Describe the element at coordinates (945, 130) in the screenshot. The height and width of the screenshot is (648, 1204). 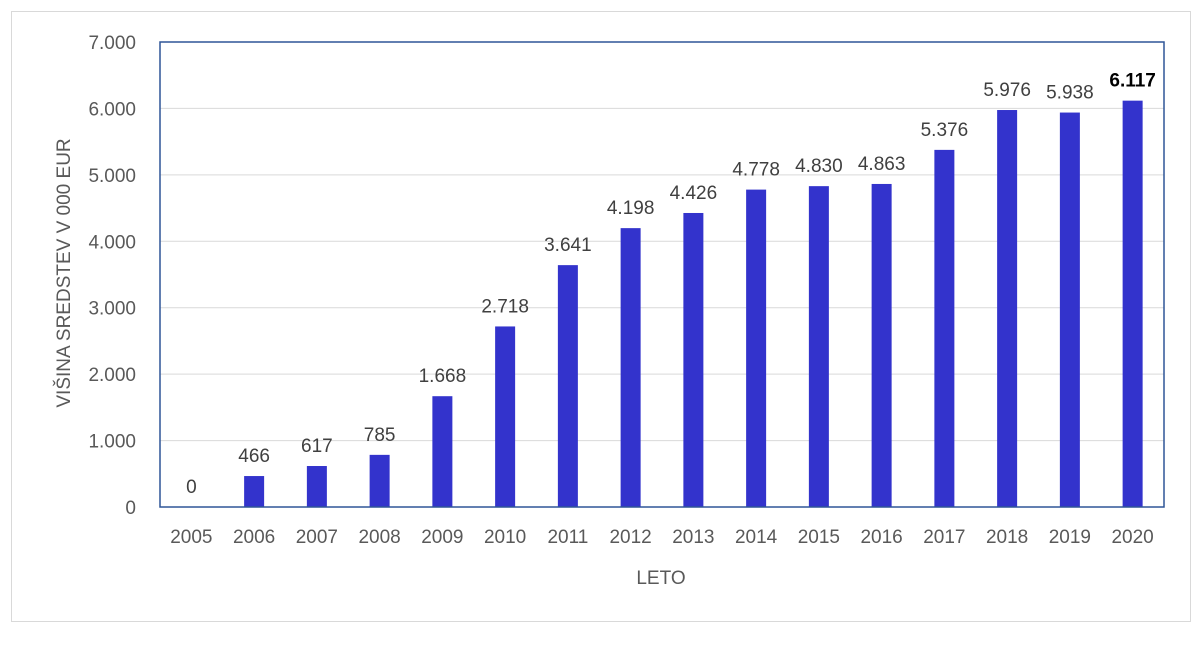
I see `data-label: 5.376` at that location.